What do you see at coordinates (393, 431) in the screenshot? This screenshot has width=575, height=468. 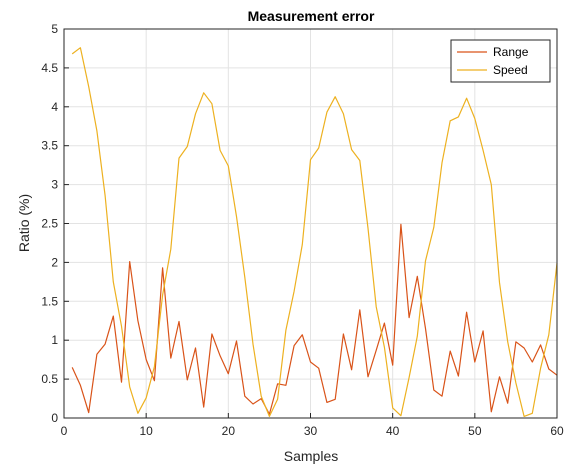 I see `x-tick-label: 40` at bounding box center [393, 431].